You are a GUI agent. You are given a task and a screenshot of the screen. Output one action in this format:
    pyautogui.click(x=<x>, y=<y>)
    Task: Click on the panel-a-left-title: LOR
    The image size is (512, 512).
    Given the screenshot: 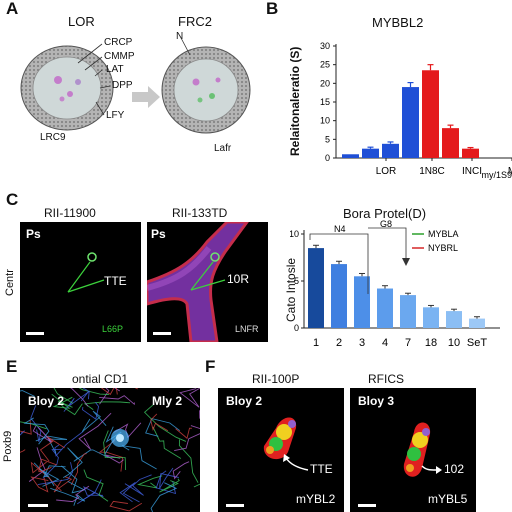 What is the action you would take?
    pyautogui.click(x=81, y=21)
    